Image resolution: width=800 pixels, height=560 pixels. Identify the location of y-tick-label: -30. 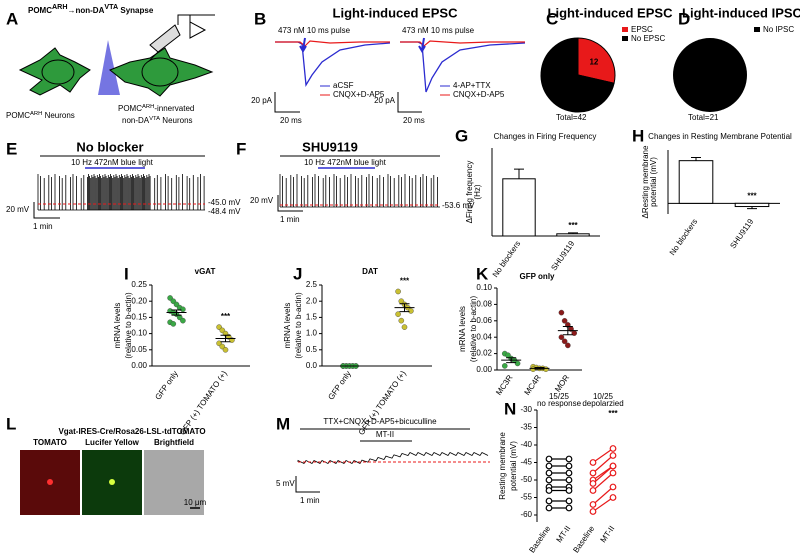
(526, 409).